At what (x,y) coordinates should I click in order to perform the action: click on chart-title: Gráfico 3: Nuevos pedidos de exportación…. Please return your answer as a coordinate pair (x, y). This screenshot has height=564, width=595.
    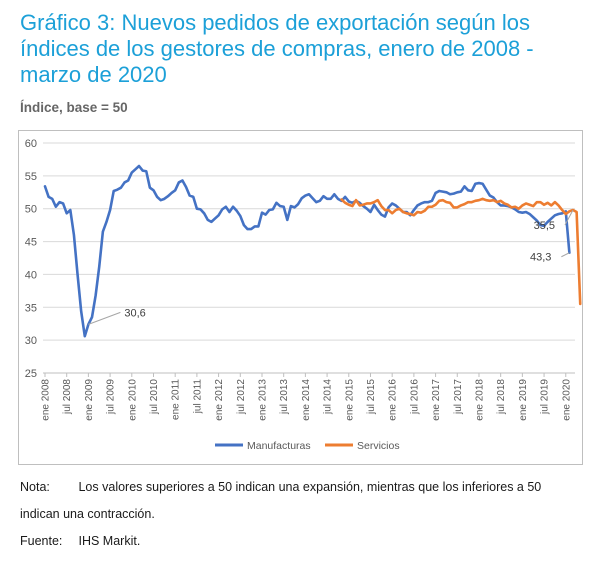
    Looking at the image, I should click on (277, 48).